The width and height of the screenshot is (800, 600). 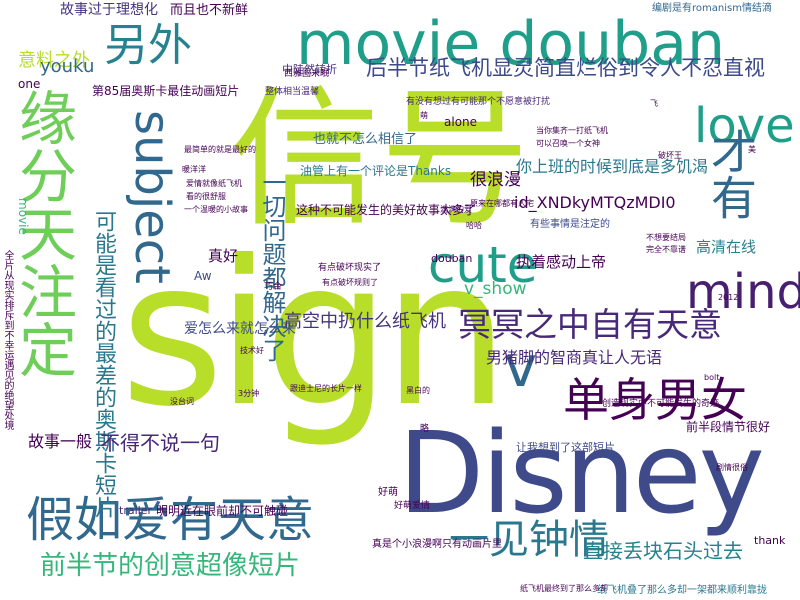 What do you see at coordinates (170, 520) in the screenshot?
I see `word: 假如爱有天意` at bounding box center [170, 520].